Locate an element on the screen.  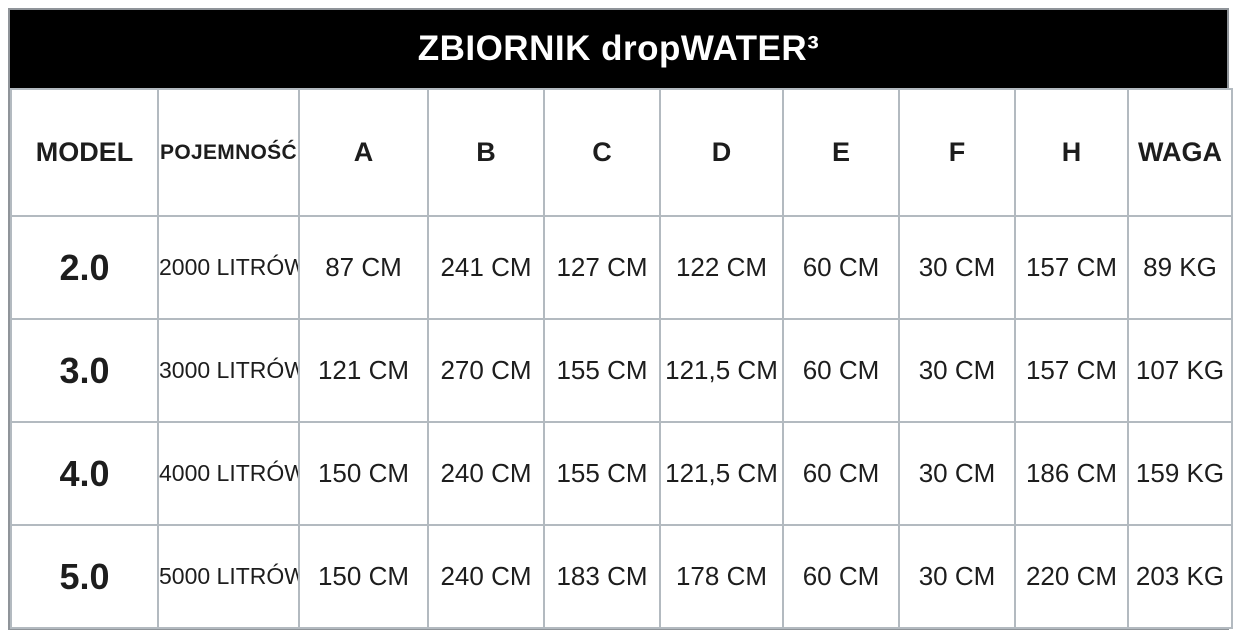
weight-cell: 107 KG is located at coordinates (1180, 370).